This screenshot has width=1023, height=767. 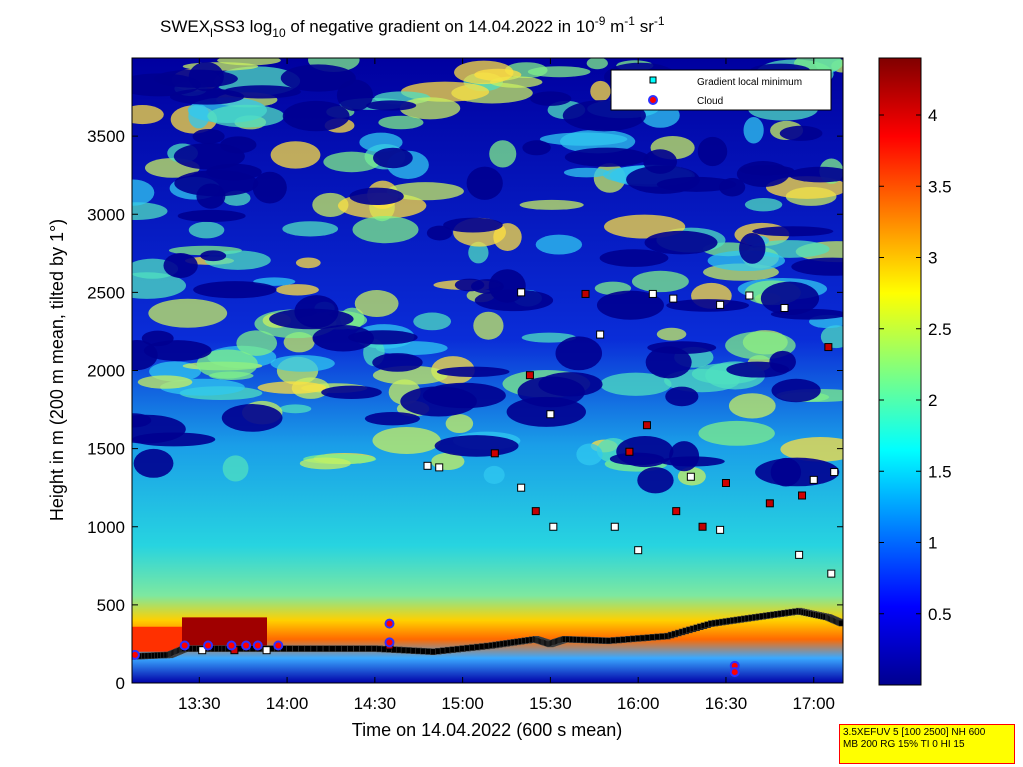 What do you see at coordinates (224, 633) in the screenshot?
I see `heatmap-strong-layer` at bounding box center [224, 633].